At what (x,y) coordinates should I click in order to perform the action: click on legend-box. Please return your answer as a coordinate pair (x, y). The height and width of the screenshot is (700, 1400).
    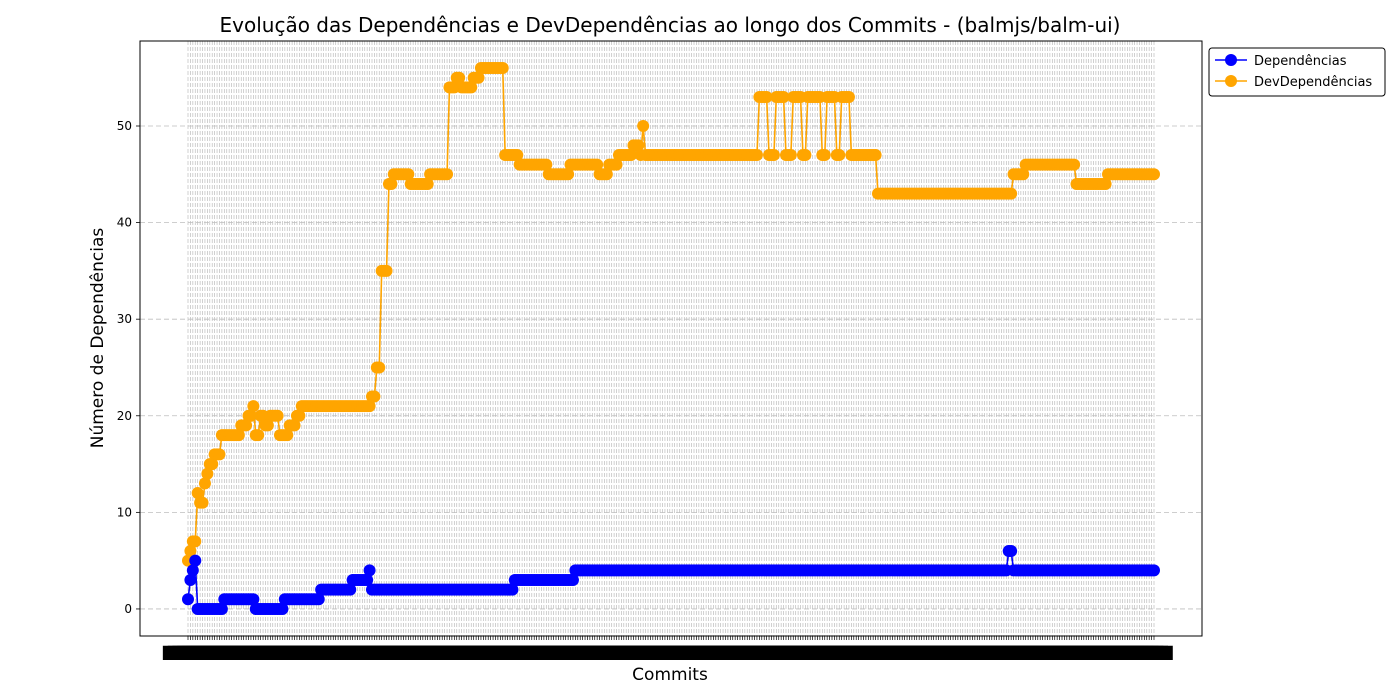
    Looking at the image, I should click on (1297, 72).